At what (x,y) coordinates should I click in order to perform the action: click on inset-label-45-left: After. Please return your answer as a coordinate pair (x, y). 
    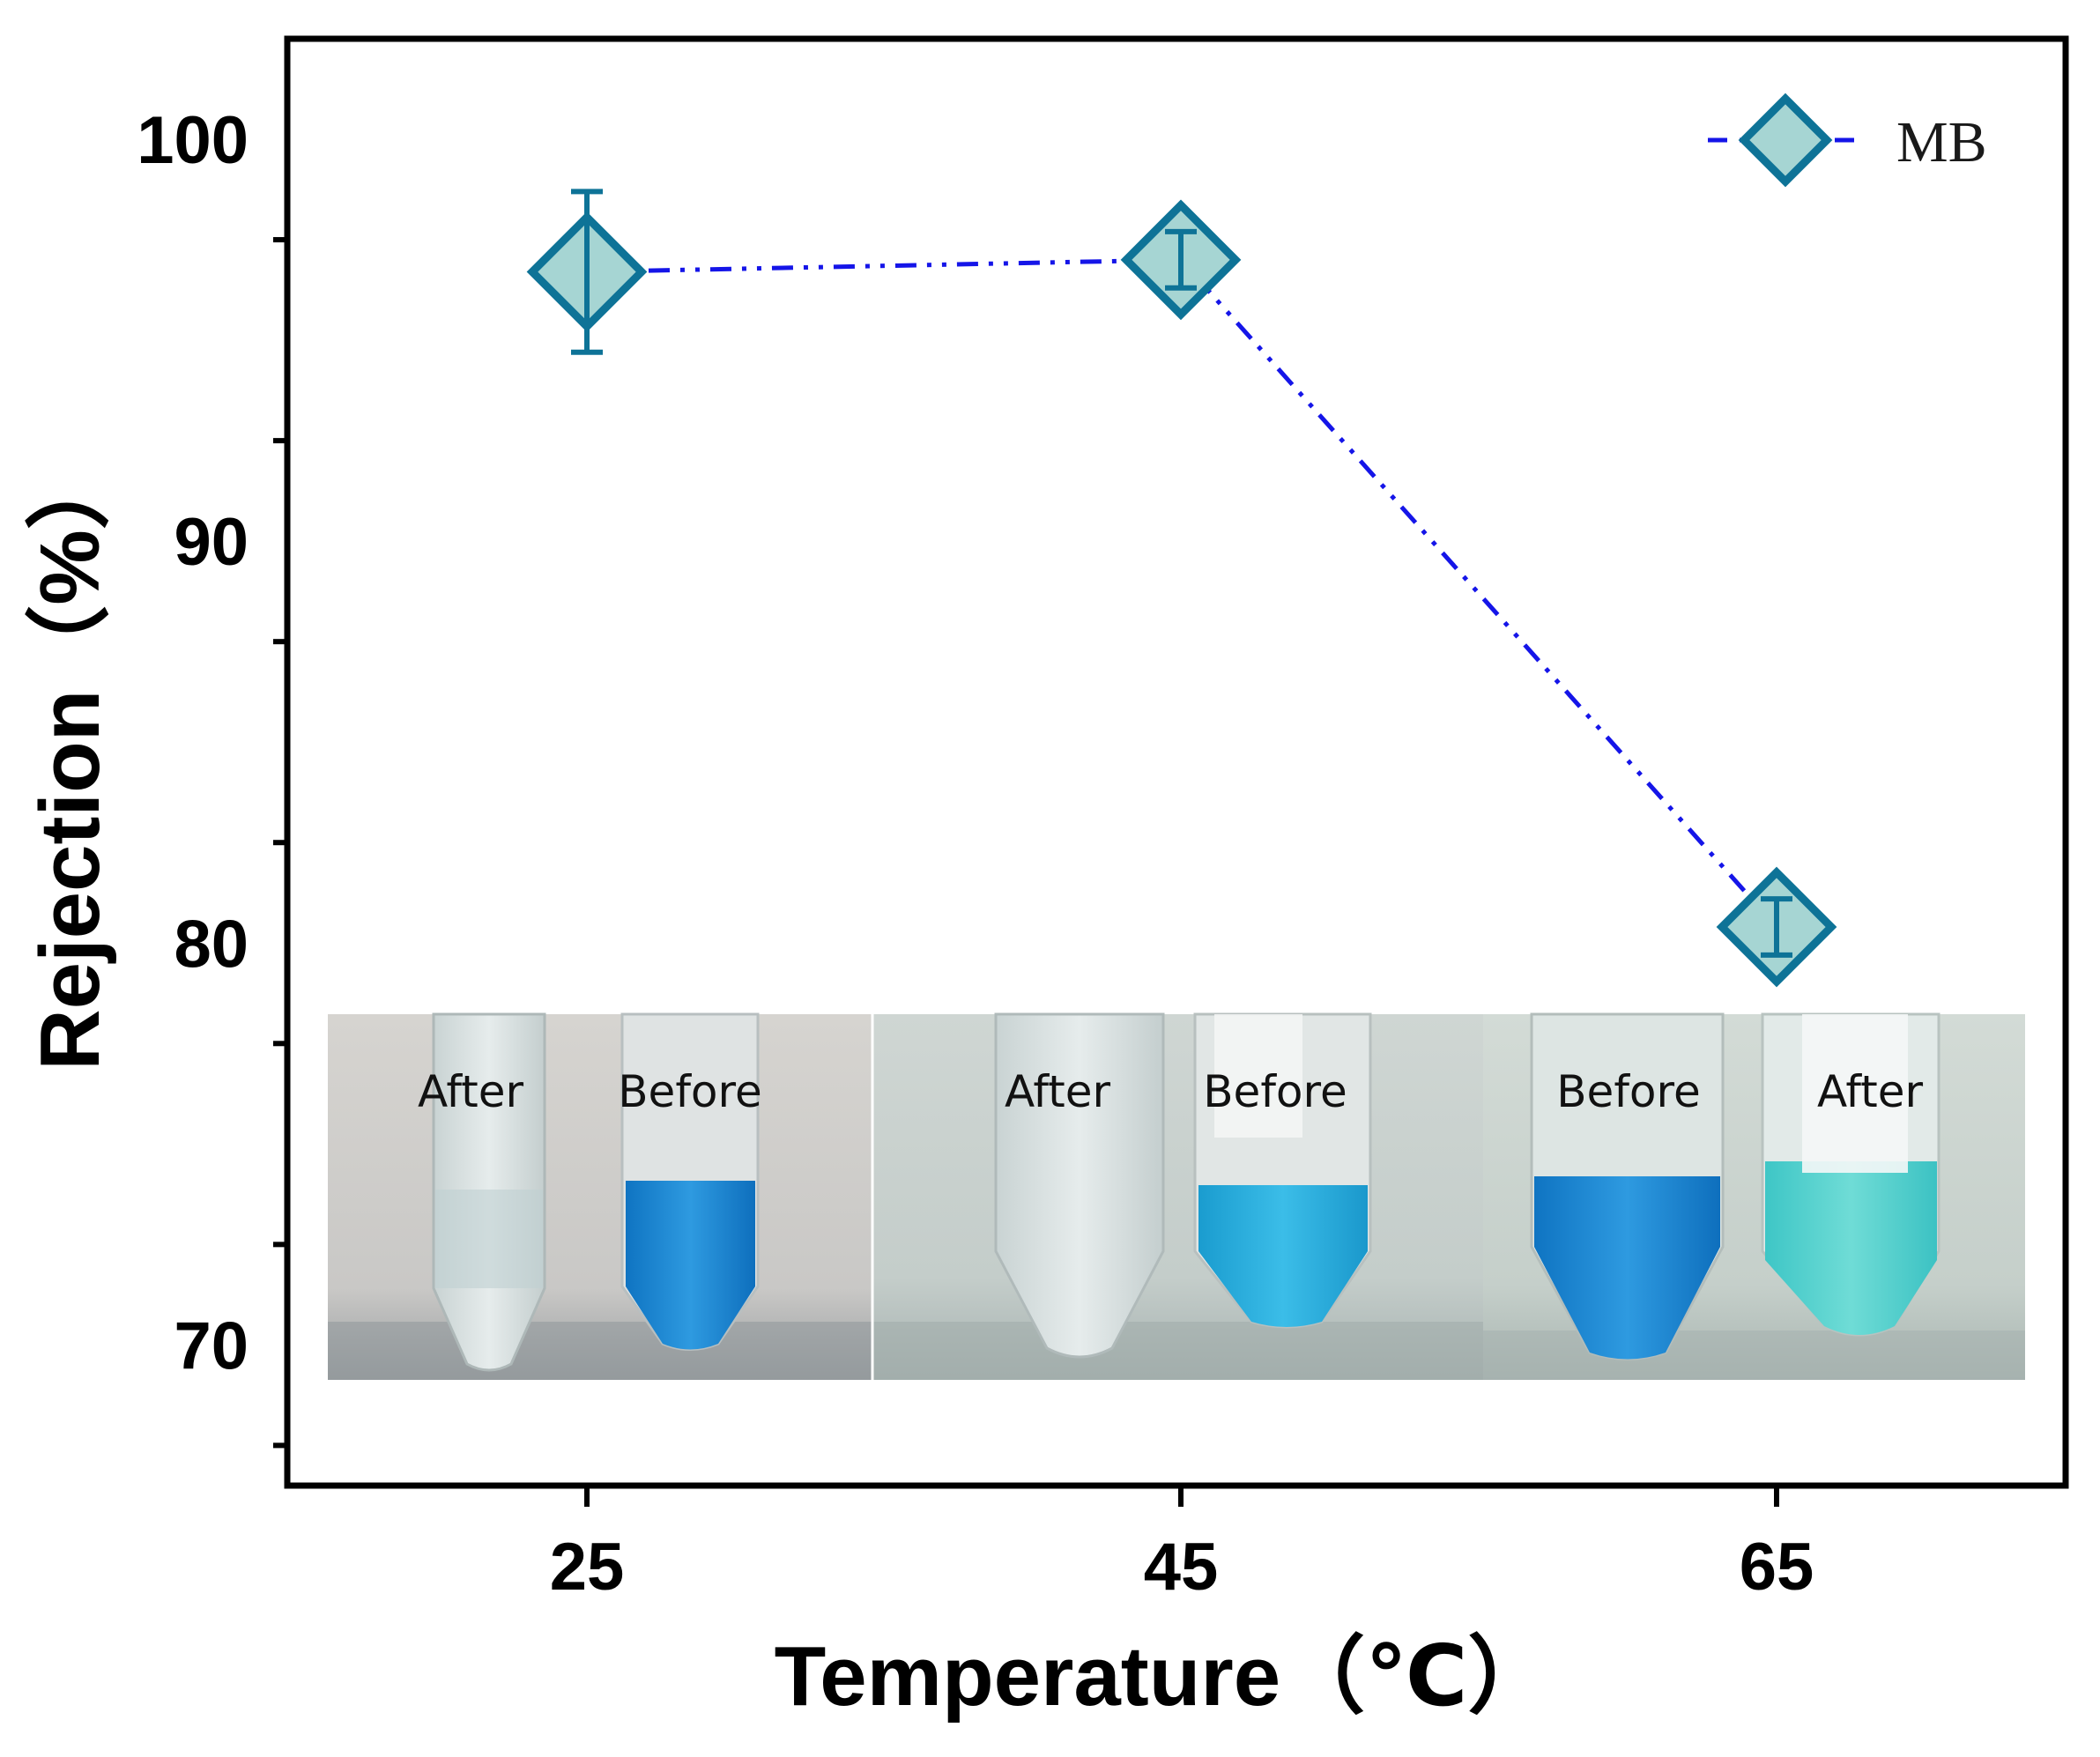
    Looking at the image, I should click on (1058, 1091).